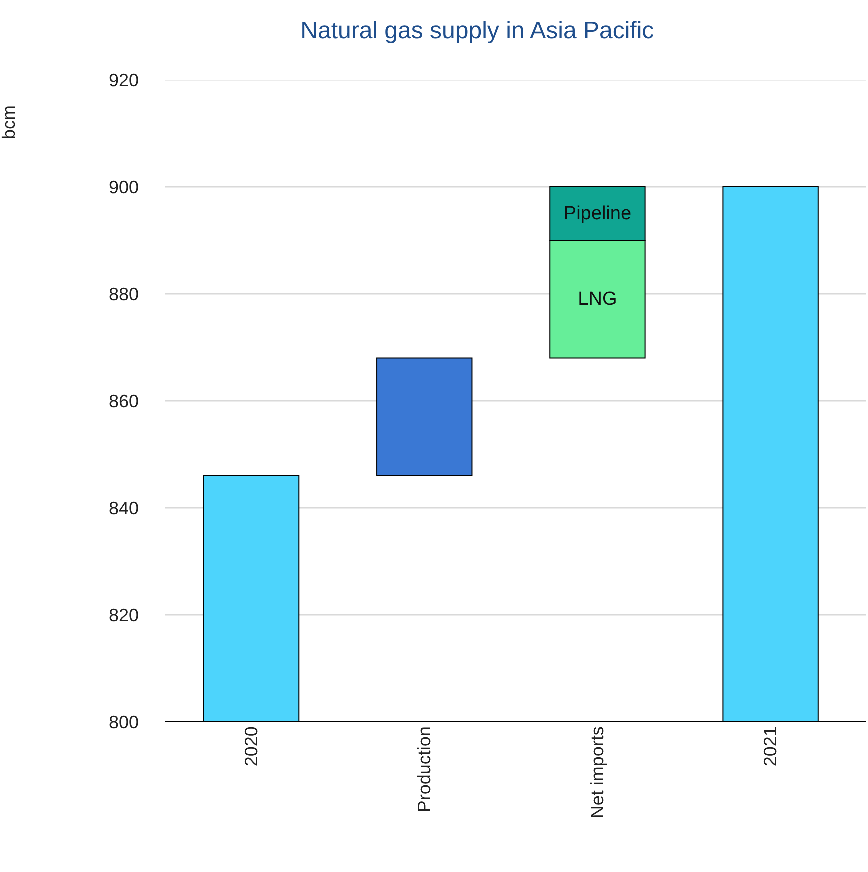 Image resolution: width=868 pixels, height=872 pixels. I want to click on x-tick-label: Net imports, so click(598, 772).